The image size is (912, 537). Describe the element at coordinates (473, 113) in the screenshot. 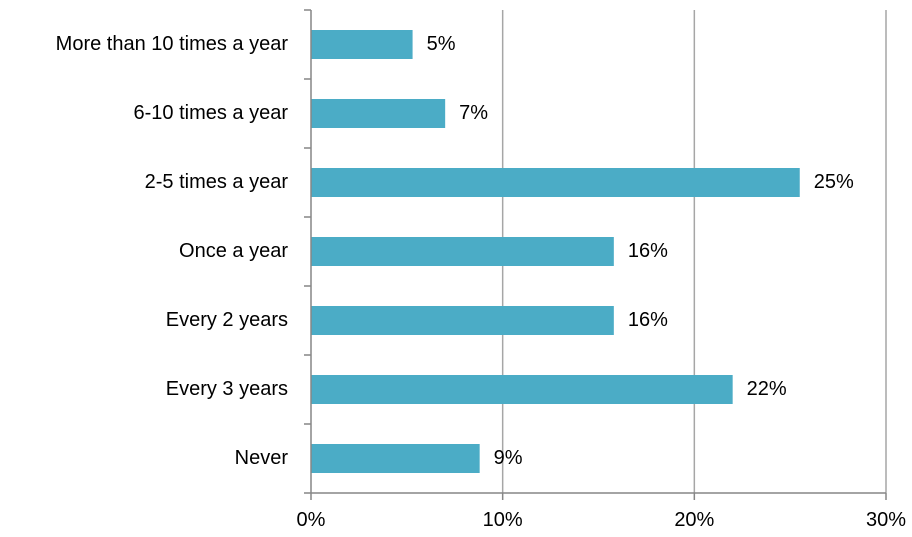

I see `data-label-1: 7%` at that location.